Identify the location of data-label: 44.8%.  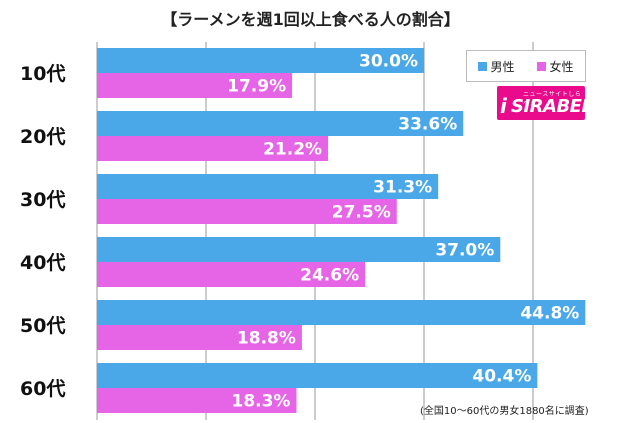
(549, 314).